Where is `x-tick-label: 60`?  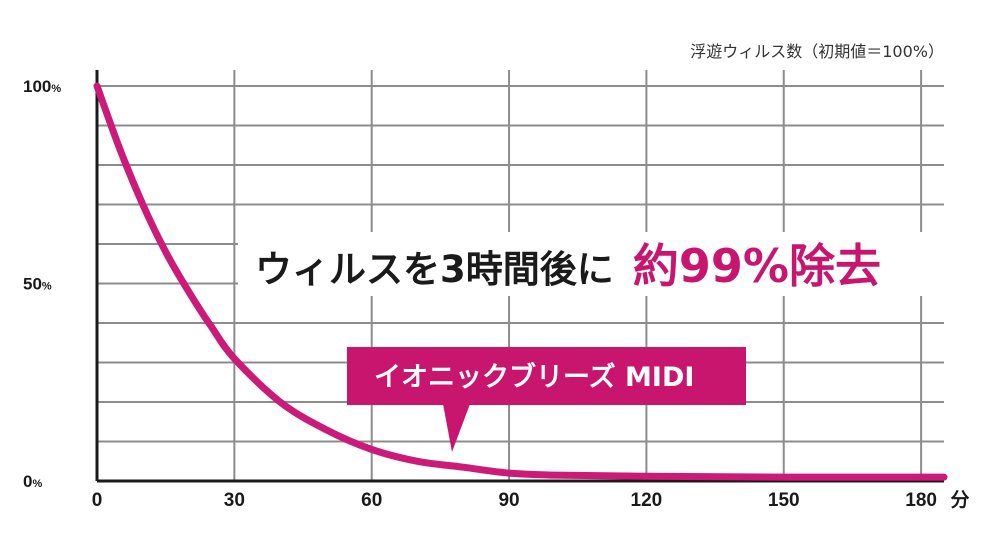 x-tick-label: 60 is located at coordinates (371, 500).